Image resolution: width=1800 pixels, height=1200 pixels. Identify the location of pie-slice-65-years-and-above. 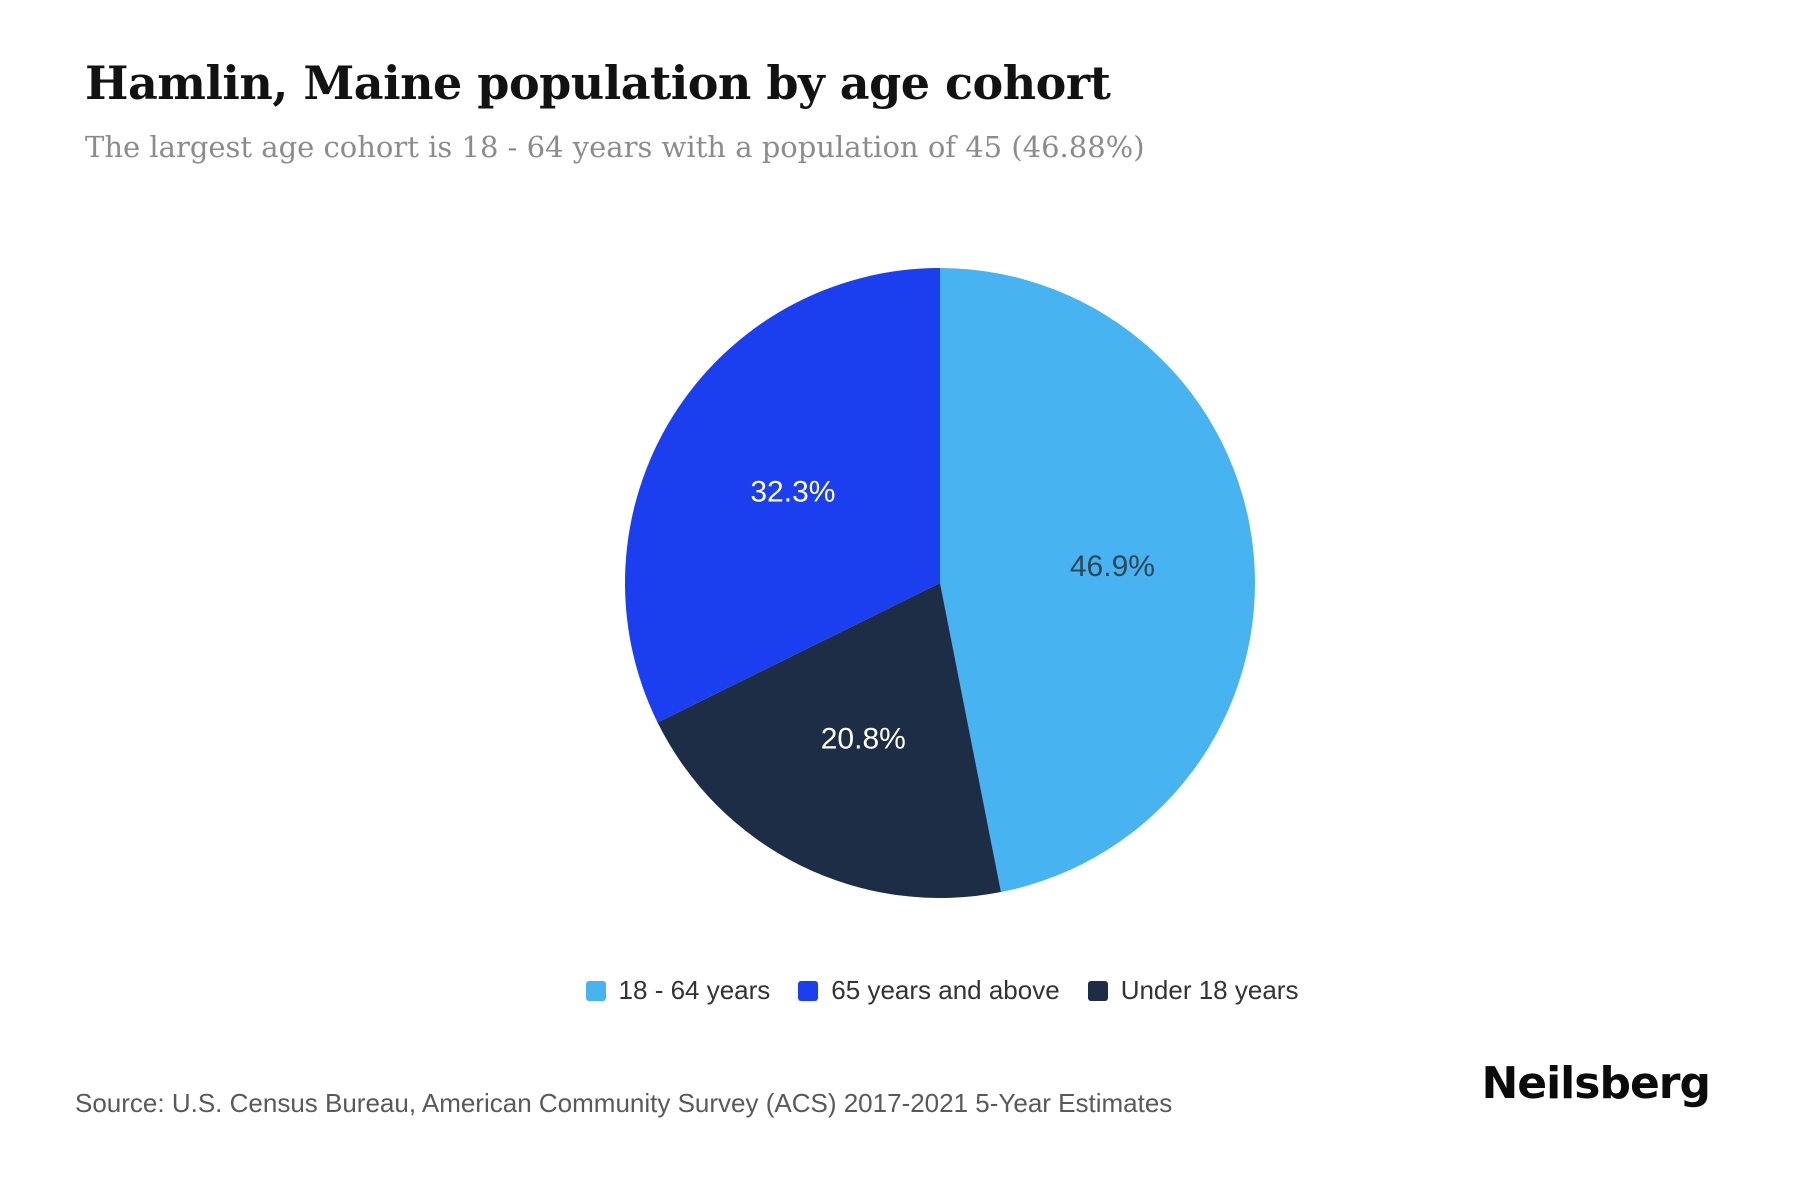
(782, 495).